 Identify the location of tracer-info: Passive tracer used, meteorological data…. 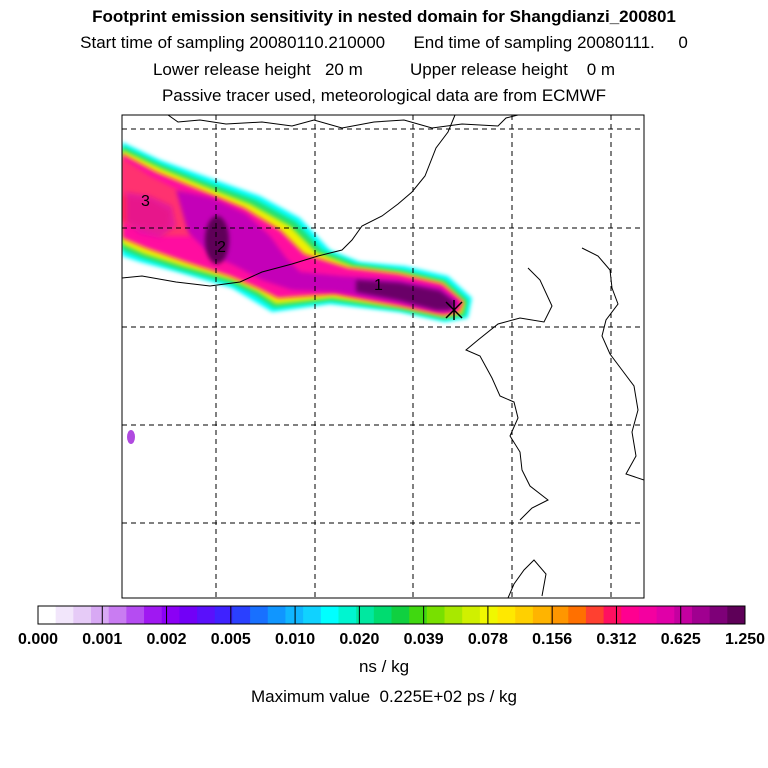
(384, 95).